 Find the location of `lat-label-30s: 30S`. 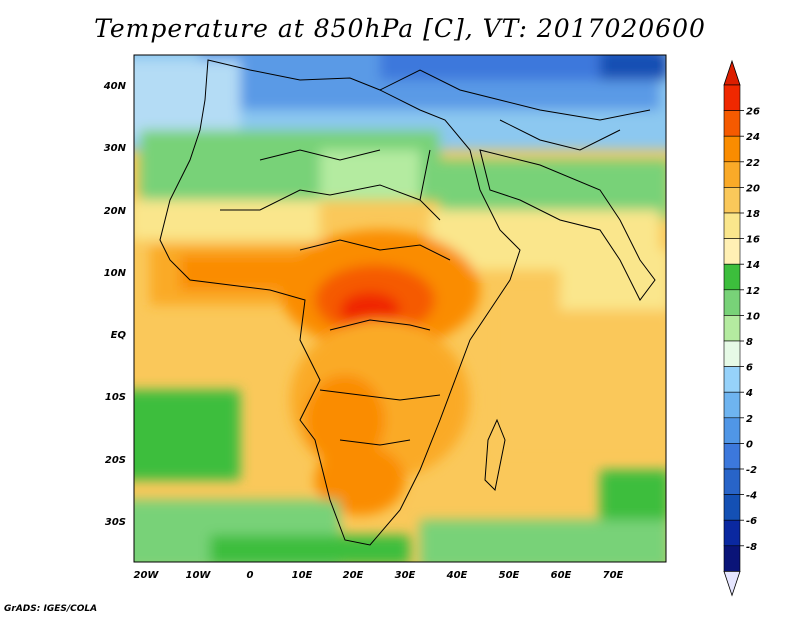

lat-label-30s: 30S is located at coordinates (115, 522).